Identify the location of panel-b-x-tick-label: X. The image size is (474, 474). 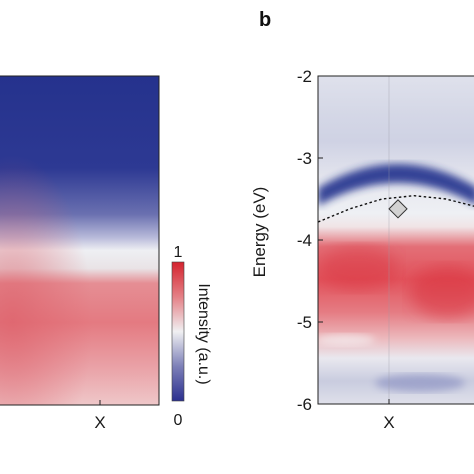
(388, 422).